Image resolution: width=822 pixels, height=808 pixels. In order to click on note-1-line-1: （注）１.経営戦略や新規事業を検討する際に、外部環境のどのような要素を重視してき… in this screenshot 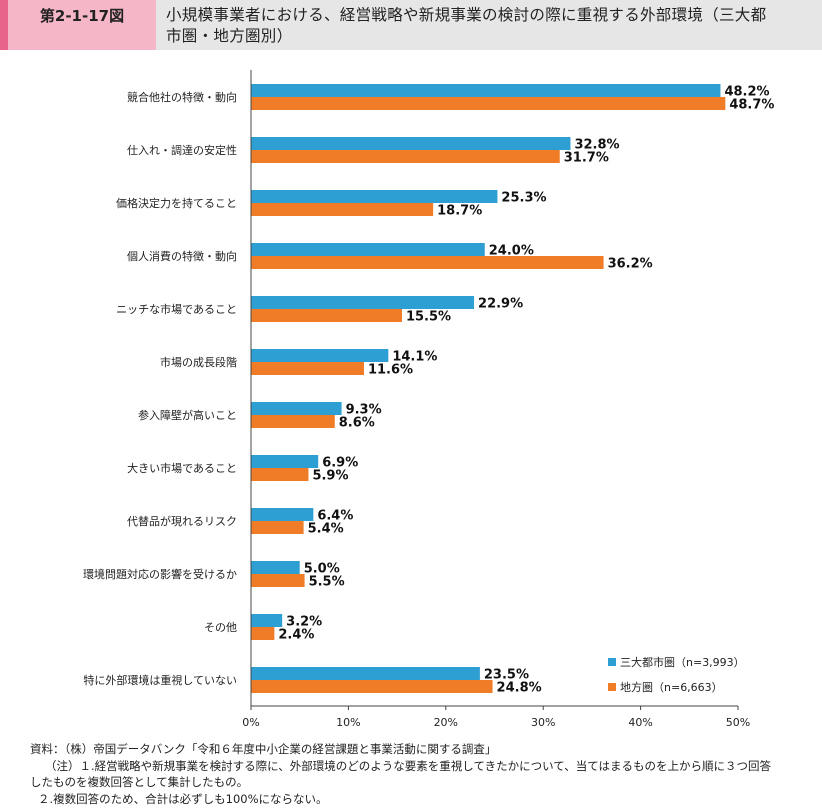, I will do `click(408, 765)`.